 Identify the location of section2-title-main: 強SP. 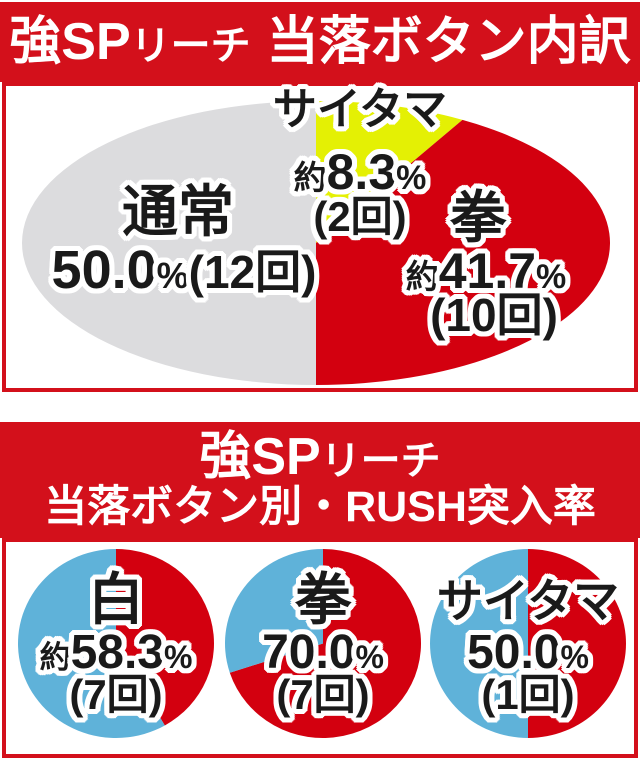
(260, 457).